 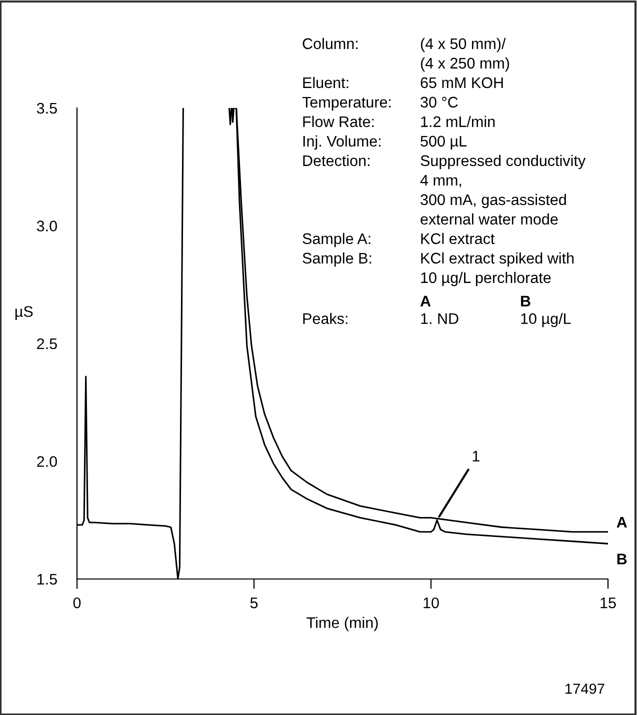 What do you see at coordinates (330, 44) in the screenshot?
I see `text: Column:` at bounding box center [330, 44].